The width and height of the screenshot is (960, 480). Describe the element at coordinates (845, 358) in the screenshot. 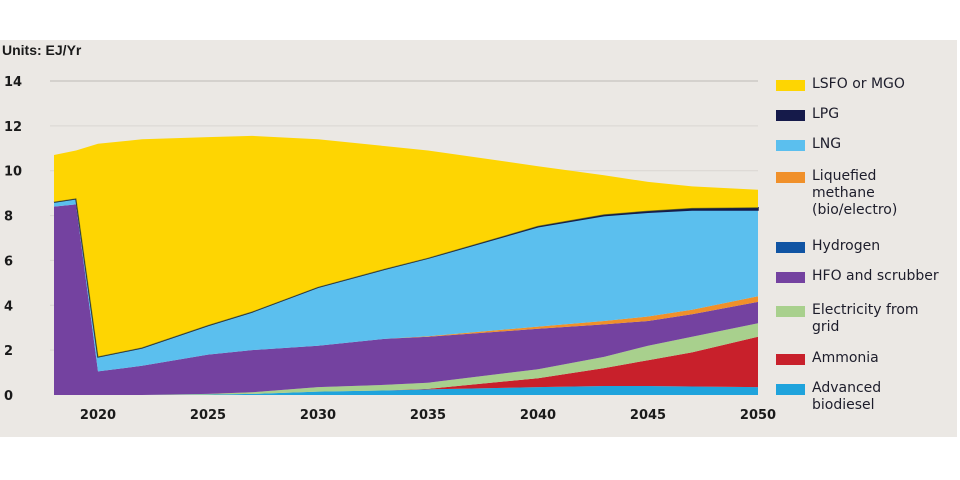

I see `legend-label: Ammonia` at that location.